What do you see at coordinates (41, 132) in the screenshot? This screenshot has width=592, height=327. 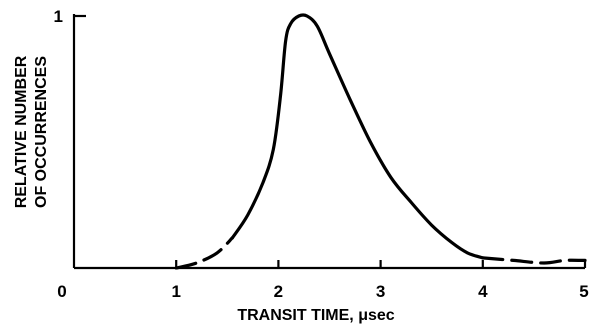 I see `y-axis-label-line-2: OF OCCURRENCES` at bounding box center [41, 132].